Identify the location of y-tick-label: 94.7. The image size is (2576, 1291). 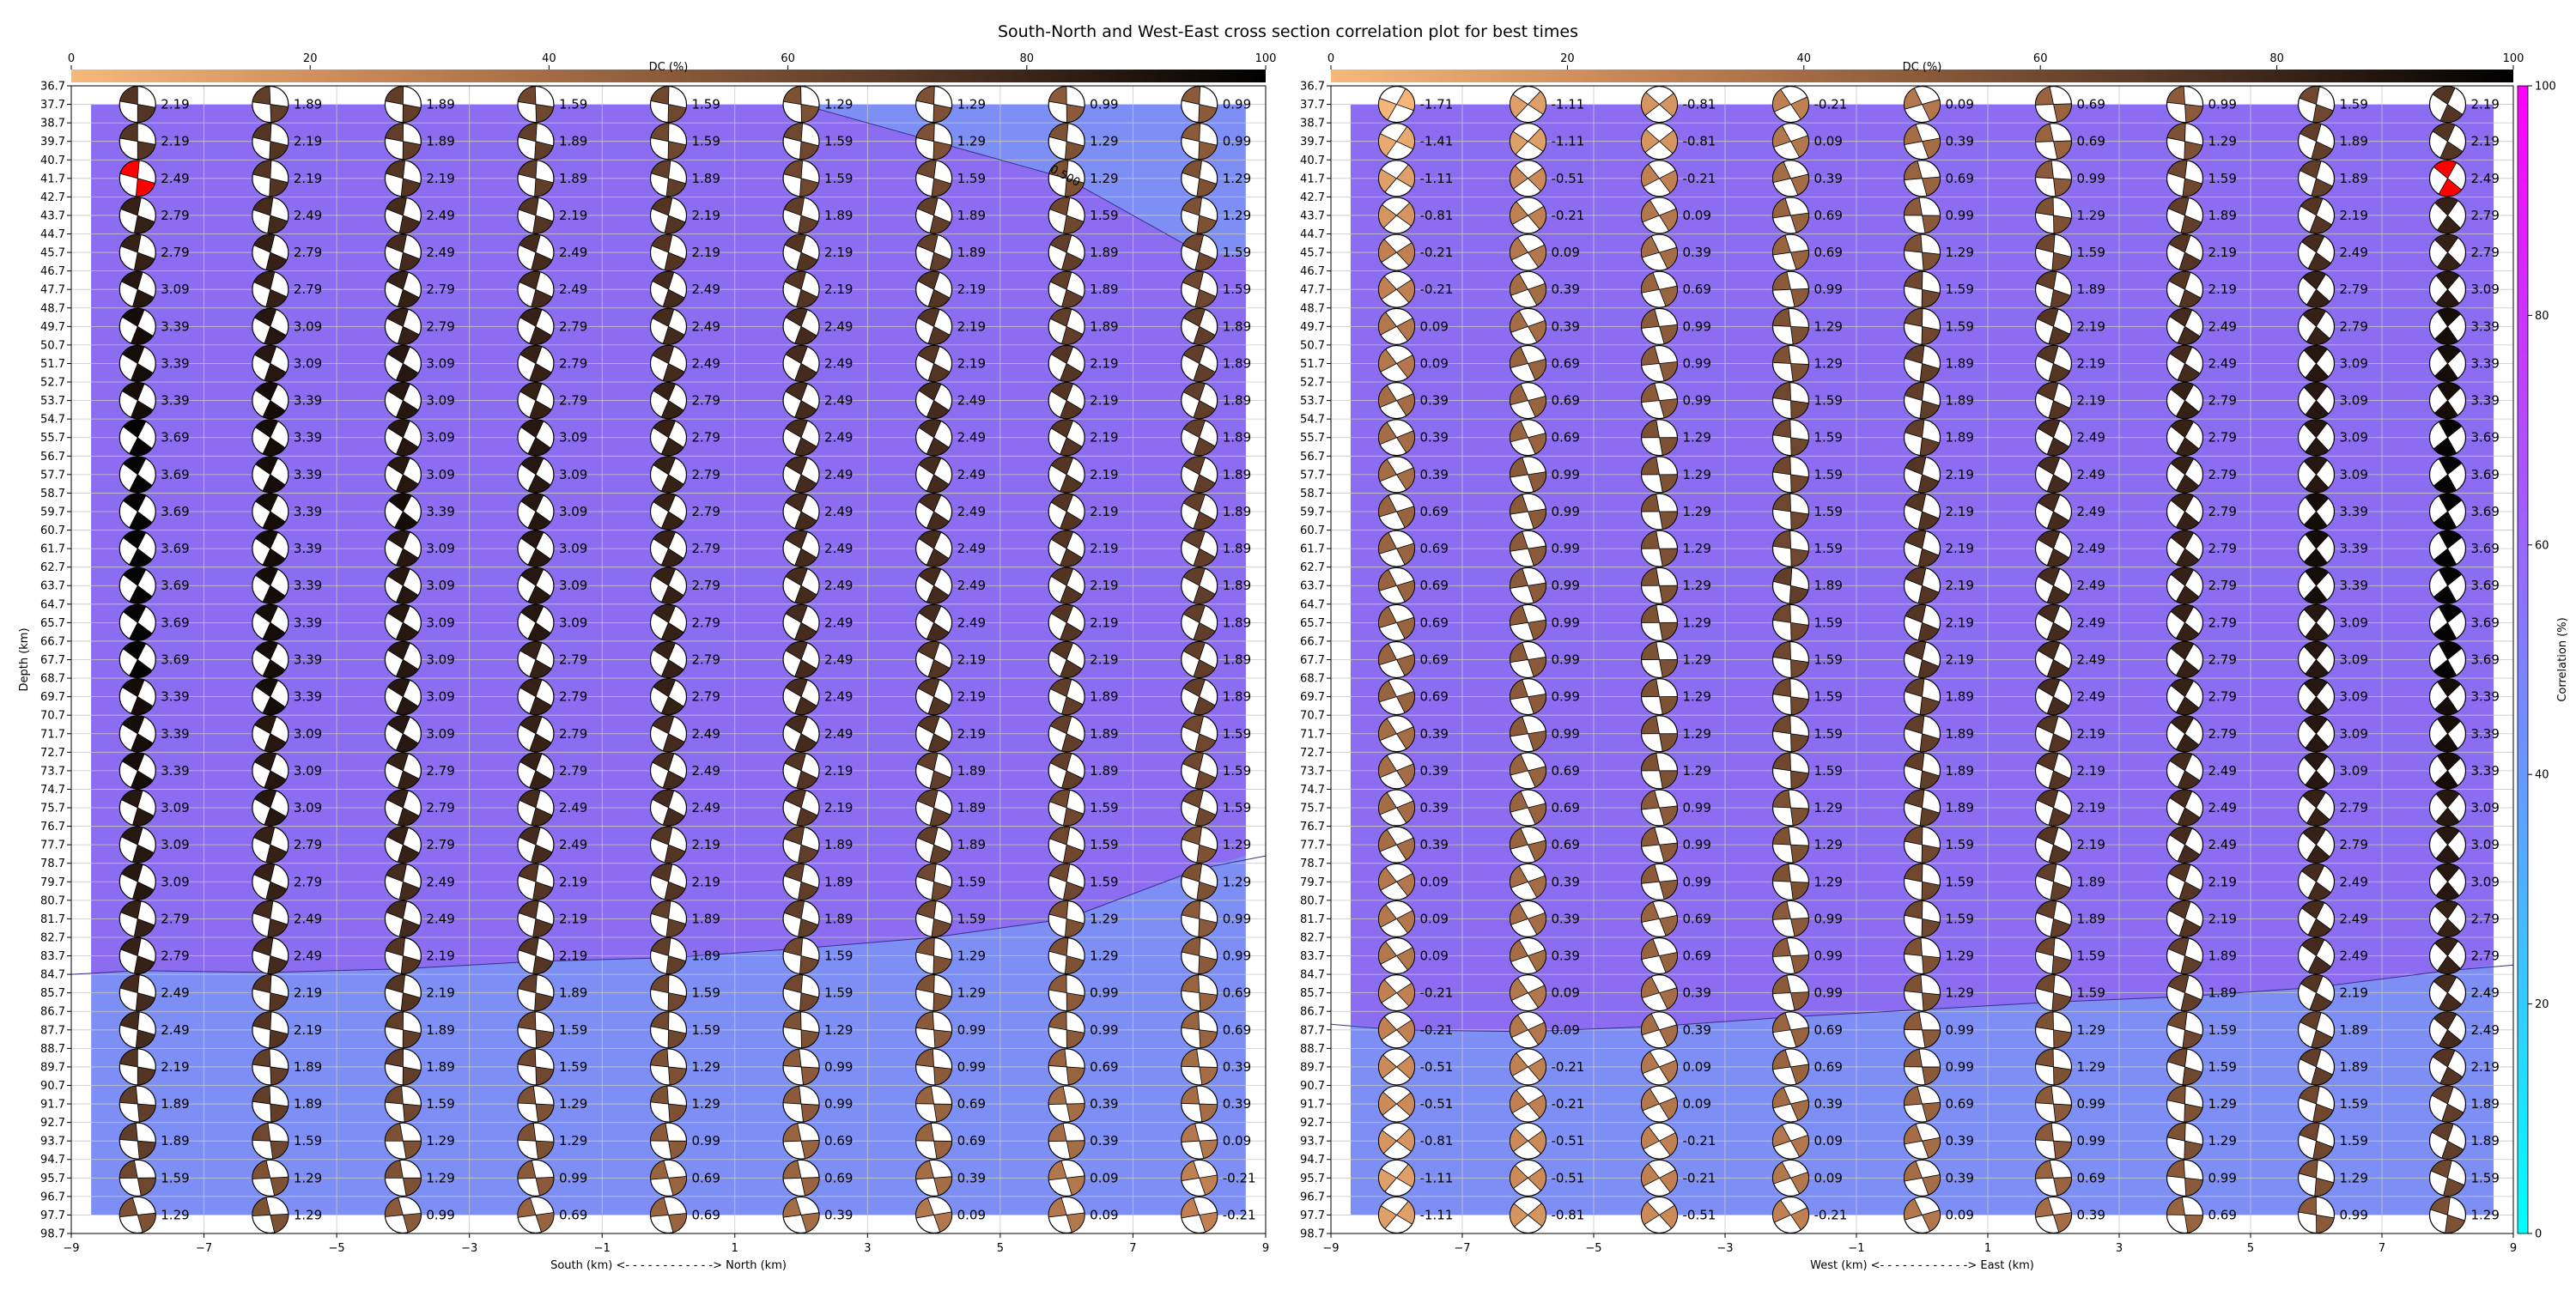
(1312, 1160).